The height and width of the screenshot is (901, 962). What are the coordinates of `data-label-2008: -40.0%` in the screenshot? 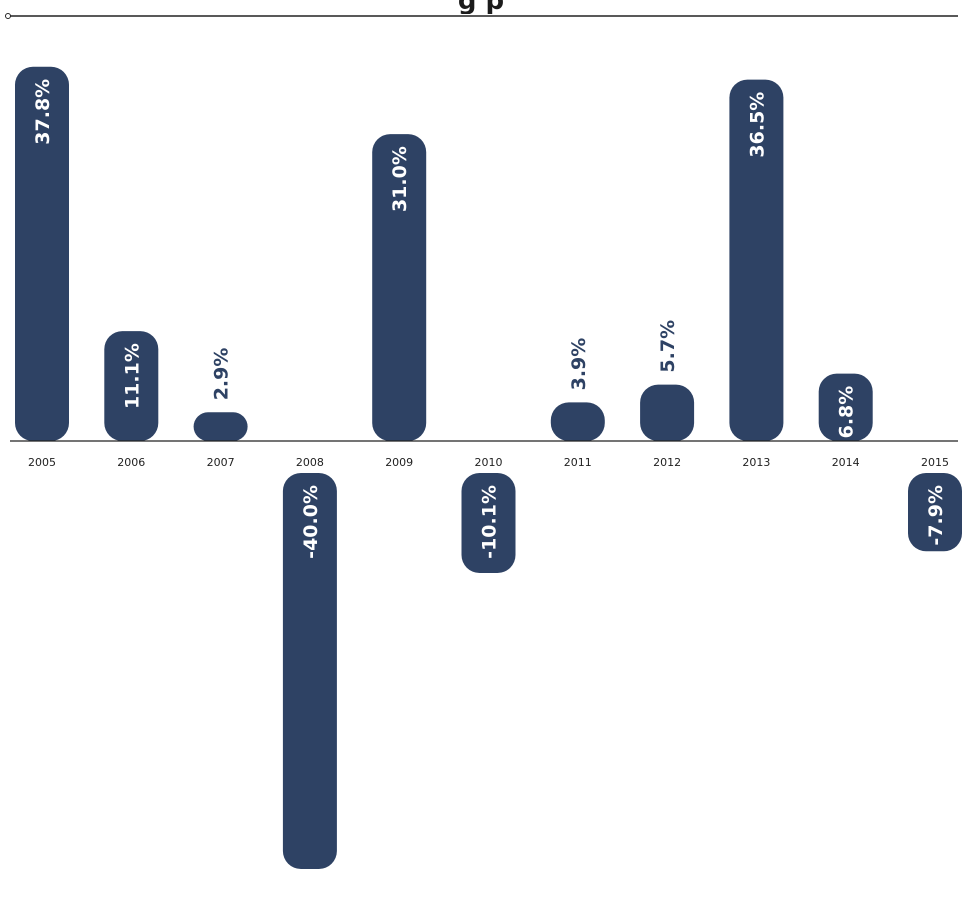 It's located at (311, 522).